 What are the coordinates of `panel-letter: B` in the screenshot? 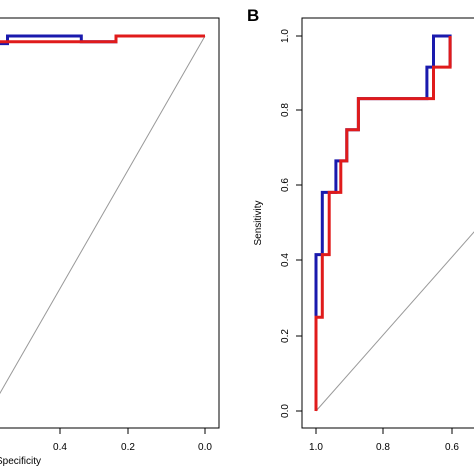 It's located at (253, 15).